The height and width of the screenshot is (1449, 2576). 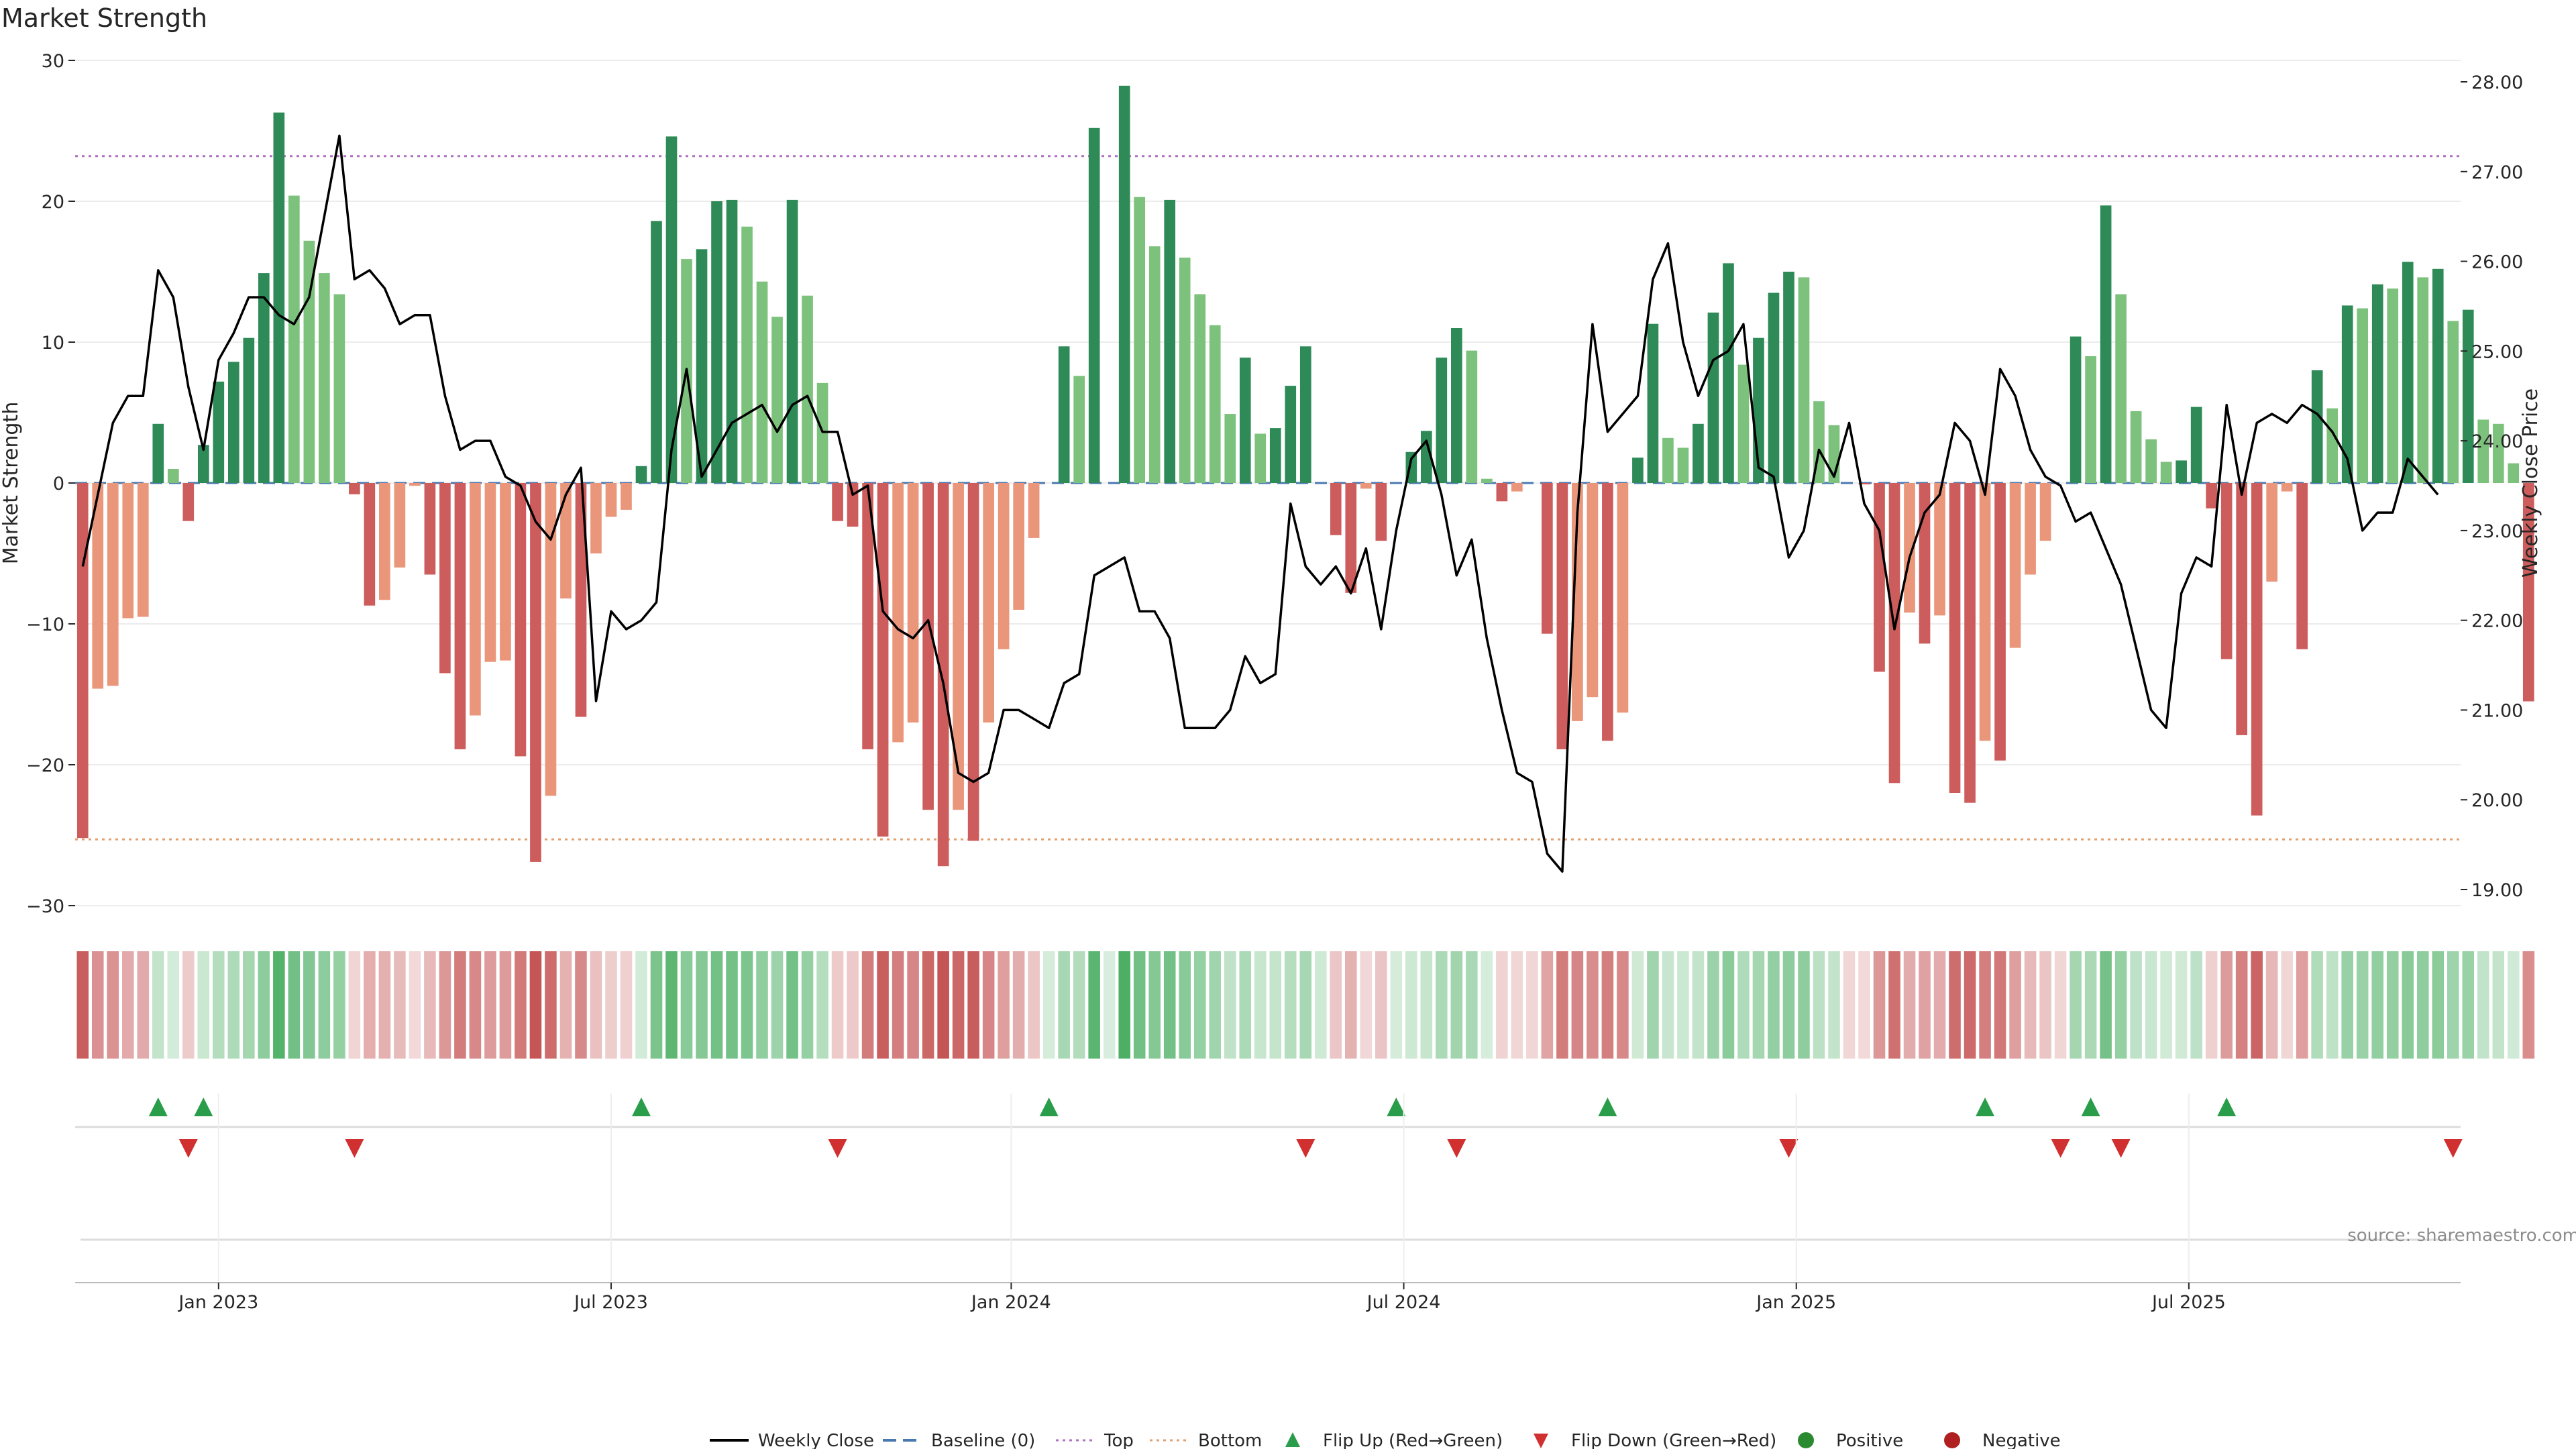 What do you see at coordinates (1292, 1439) in the screenshot?
I see `legend-triangle-up-icon` at bounding box center [1292, 1439].